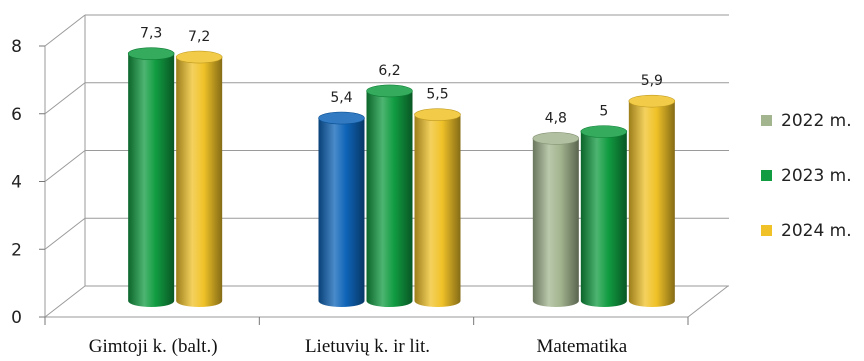 This screenshot has width=864, height=361. Describe the element at coordinates (341, 98) in the screenshot. I see `data-label: 5,4` at that location.